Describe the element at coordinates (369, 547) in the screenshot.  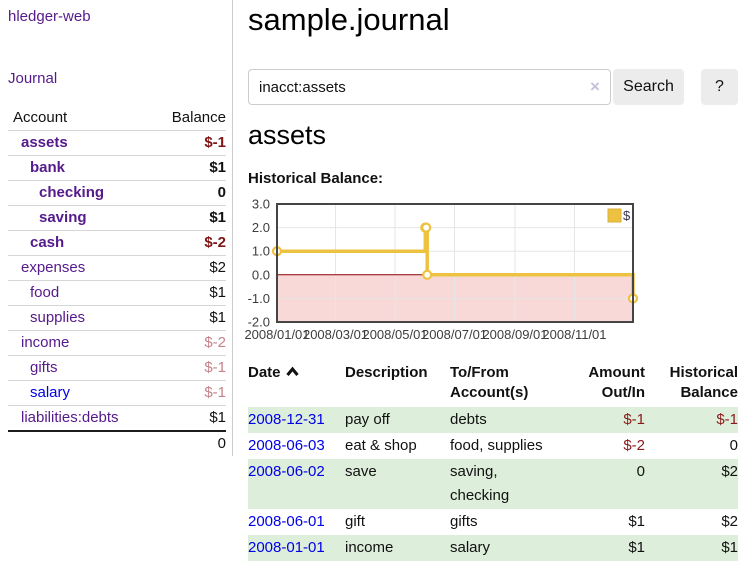
I see `transaction-description: income` at that location.